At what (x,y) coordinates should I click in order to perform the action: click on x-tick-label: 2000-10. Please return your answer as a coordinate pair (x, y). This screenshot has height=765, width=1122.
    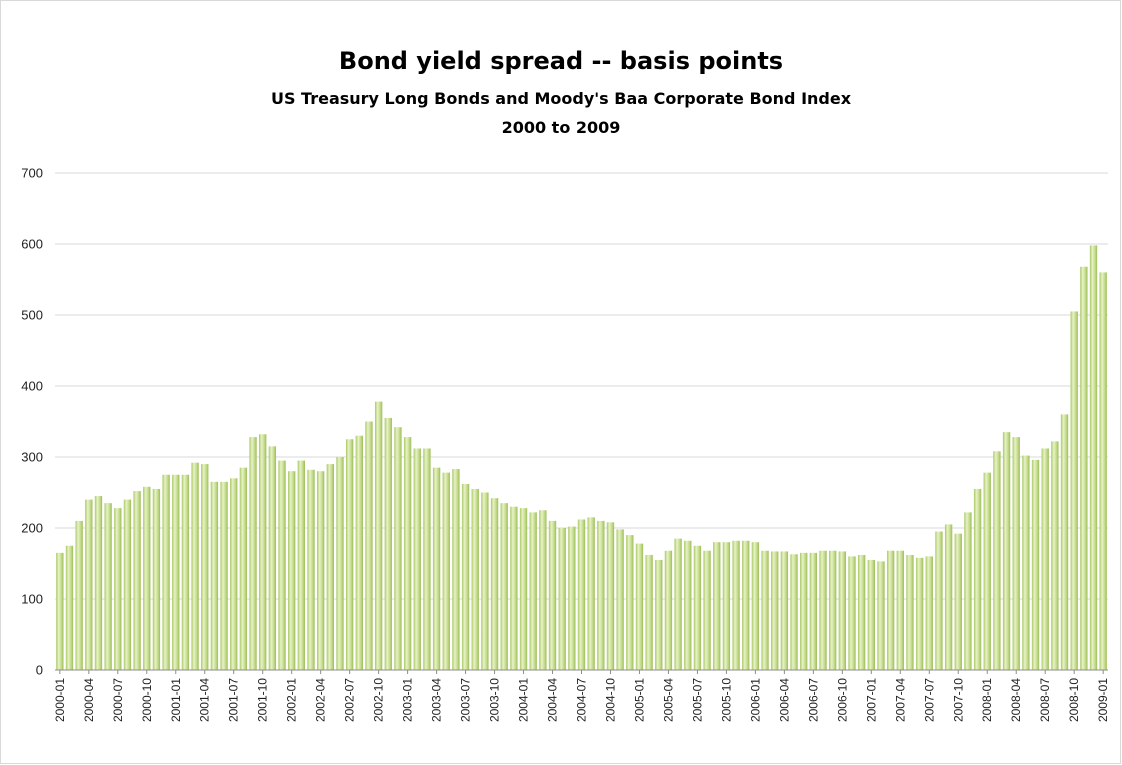
    Looking at the image, I should click on (147, 700).